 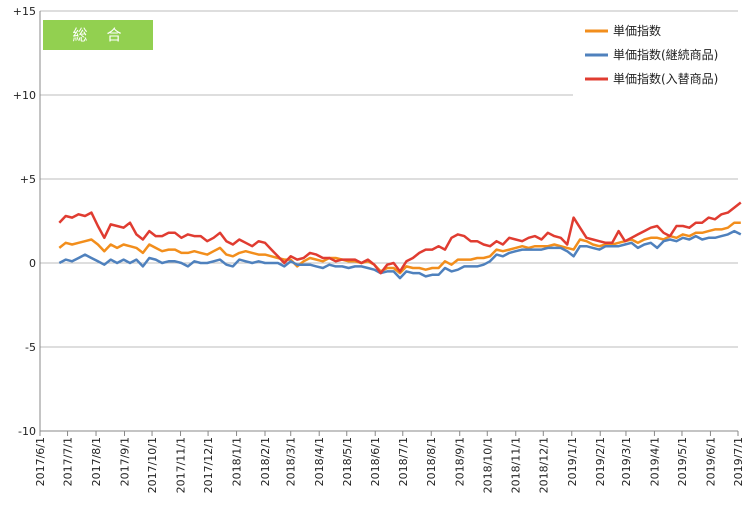 What do you see at coordinates (32, 263) in the screenshot?
I see `y-tick-label: 0` at bounding box center [32, 263].